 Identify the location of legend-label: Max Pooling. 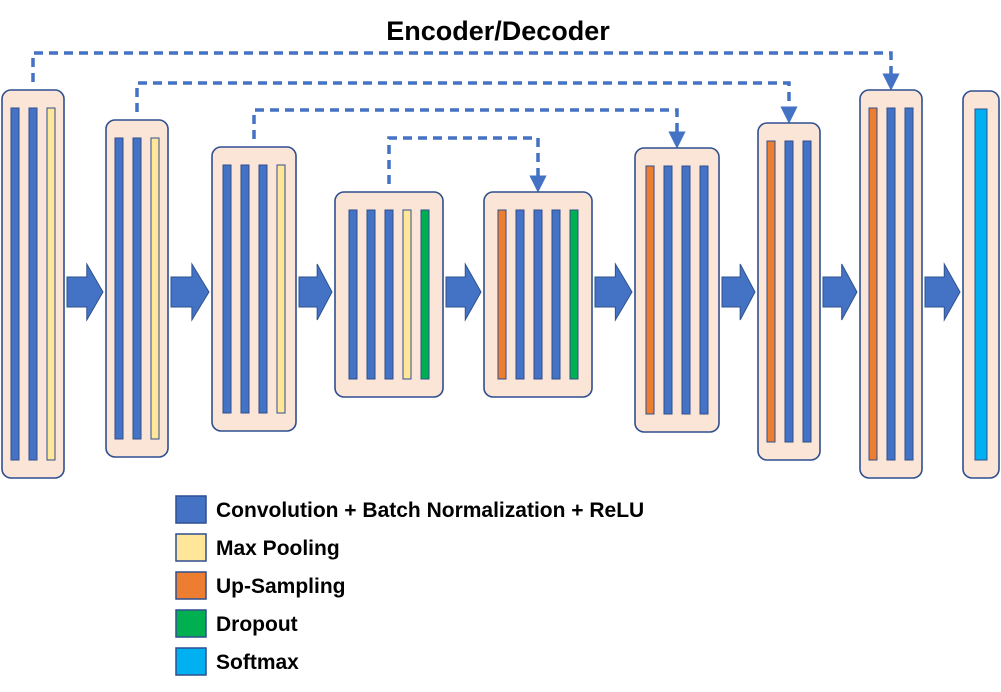
(278, 548).